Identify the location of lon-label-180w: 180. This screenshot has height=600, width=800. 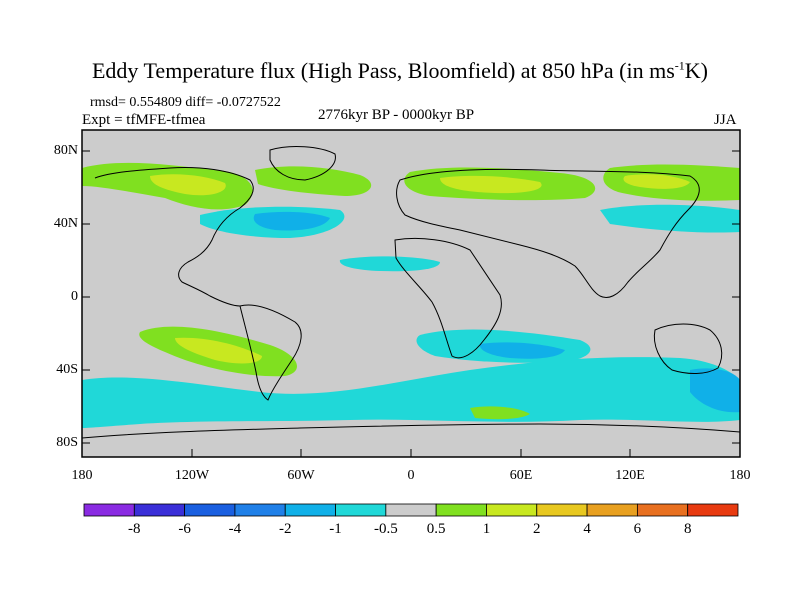
(82, 475).